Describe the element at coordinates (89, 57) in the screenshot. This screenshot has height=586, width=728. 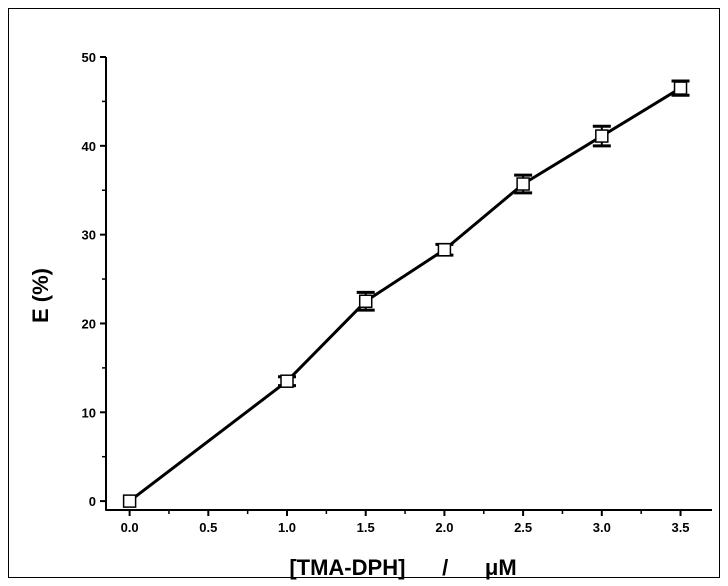
I see `y-tick-label: 50` at that location.